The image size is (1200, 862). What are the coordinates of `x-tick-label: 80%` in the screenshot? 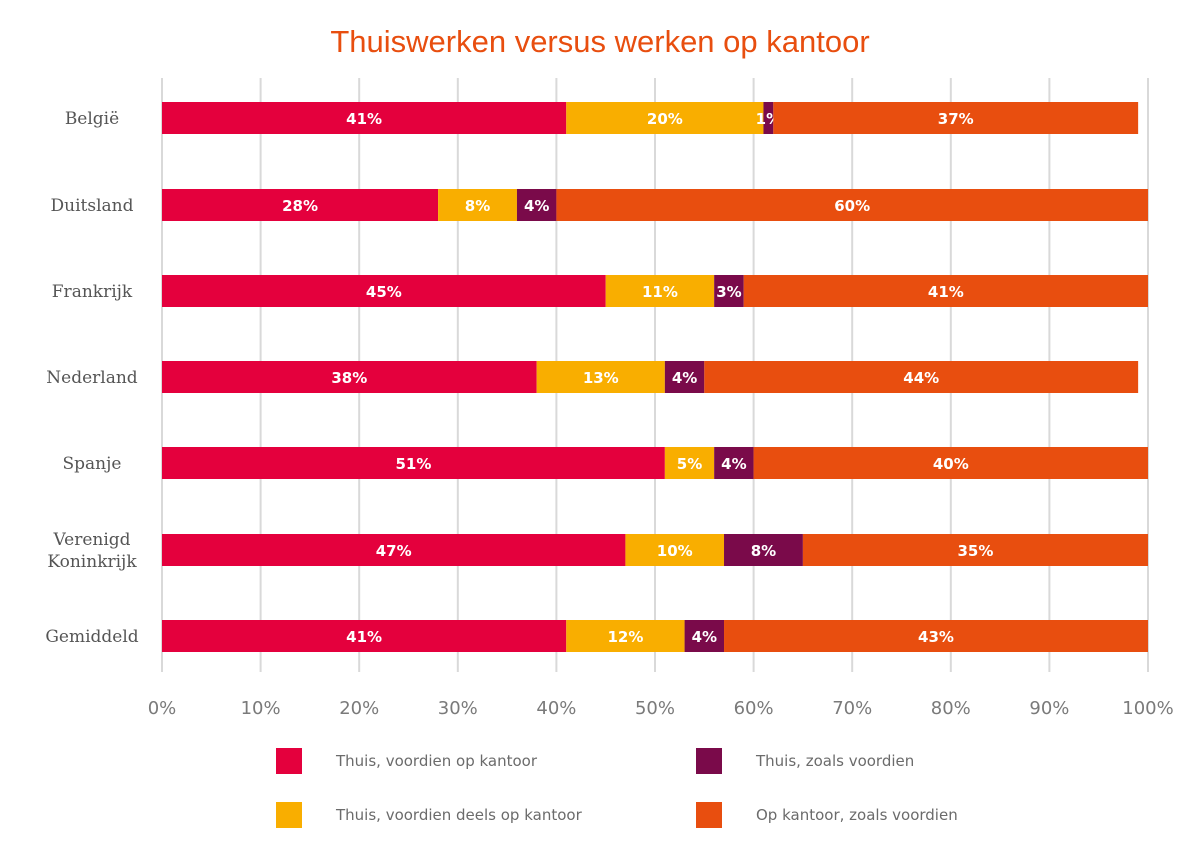 It's located at (951, 708).